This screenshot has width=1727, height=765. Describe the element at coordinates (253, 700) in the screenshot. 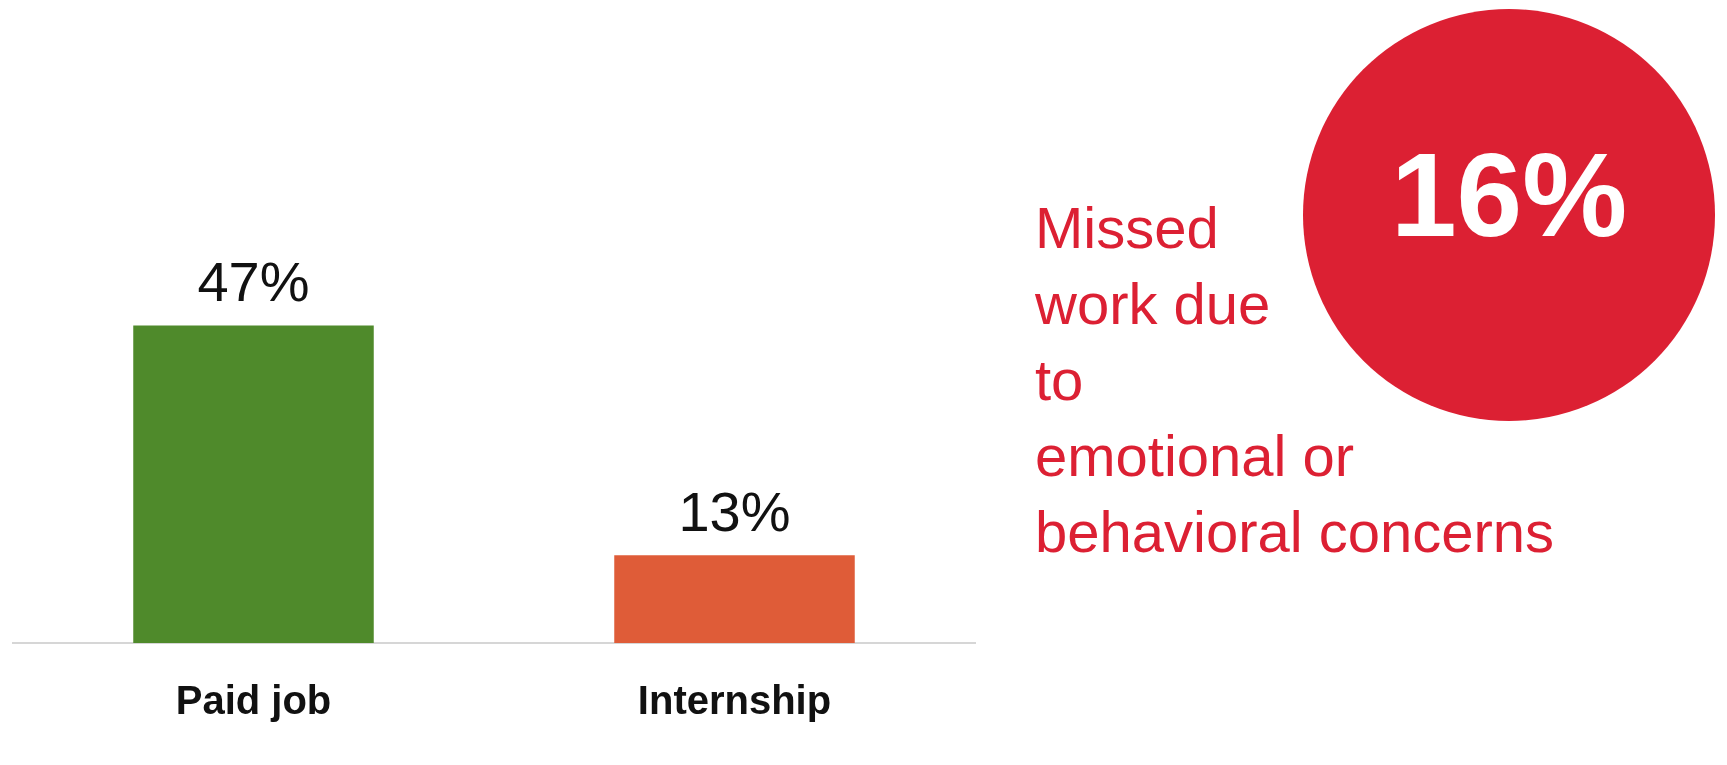

I see `x-tick-label: Paid job` at that location.